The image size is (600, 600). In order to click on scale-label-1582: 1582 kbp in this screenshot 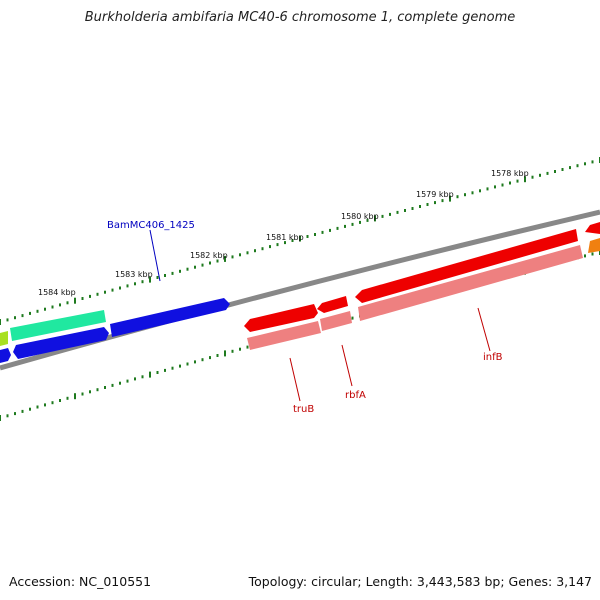, I will do `click(209, 255)`.